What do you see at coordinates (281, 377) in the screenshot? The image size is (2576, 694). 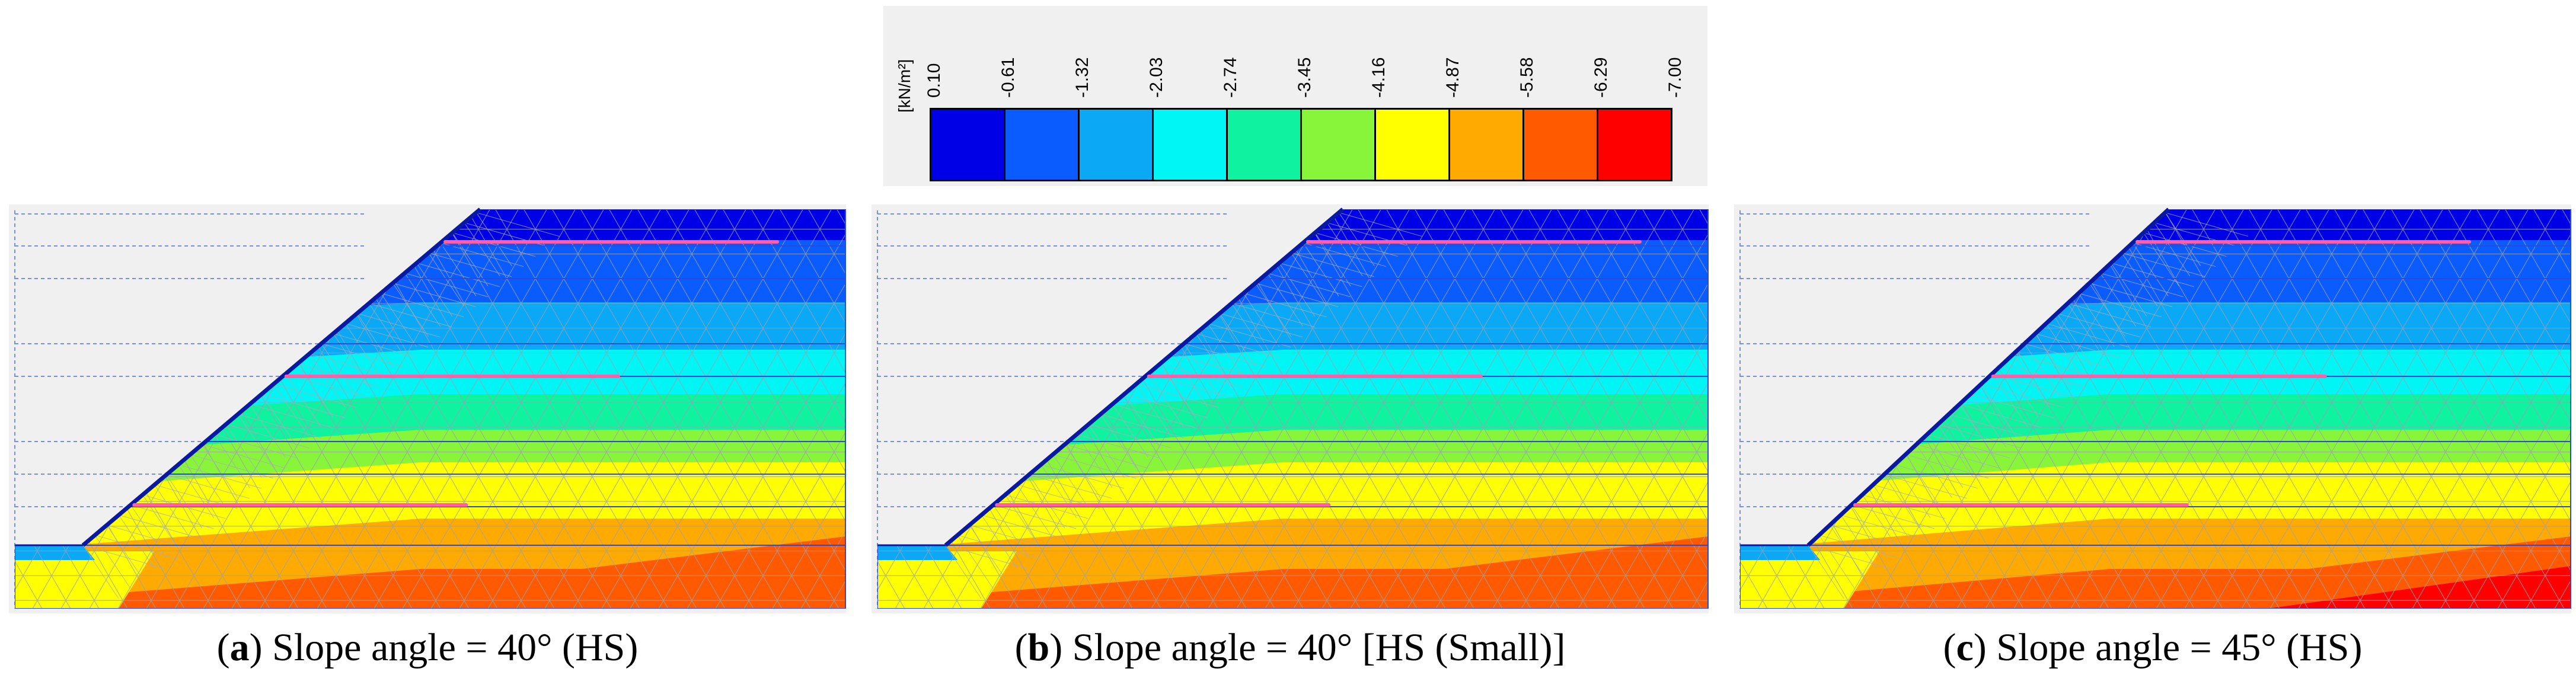 I see `slope-face-line` at bounding box center [281, 377].